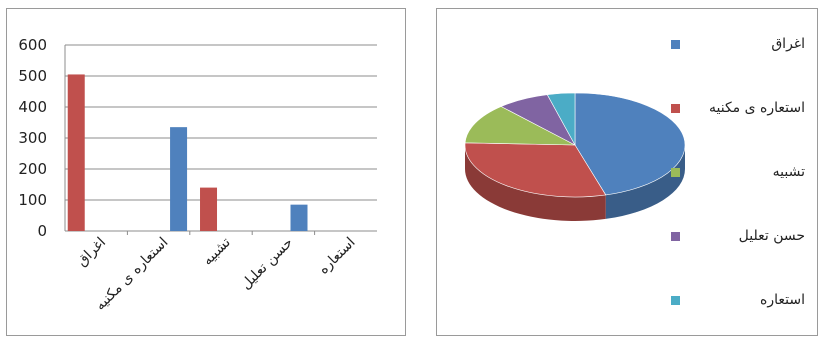 This screenshot has width=822, height=355. What do you see at coordinates (32, 169) in the screenshot?
I see `y-tick-label: 200` at bounding box center [32, 169].